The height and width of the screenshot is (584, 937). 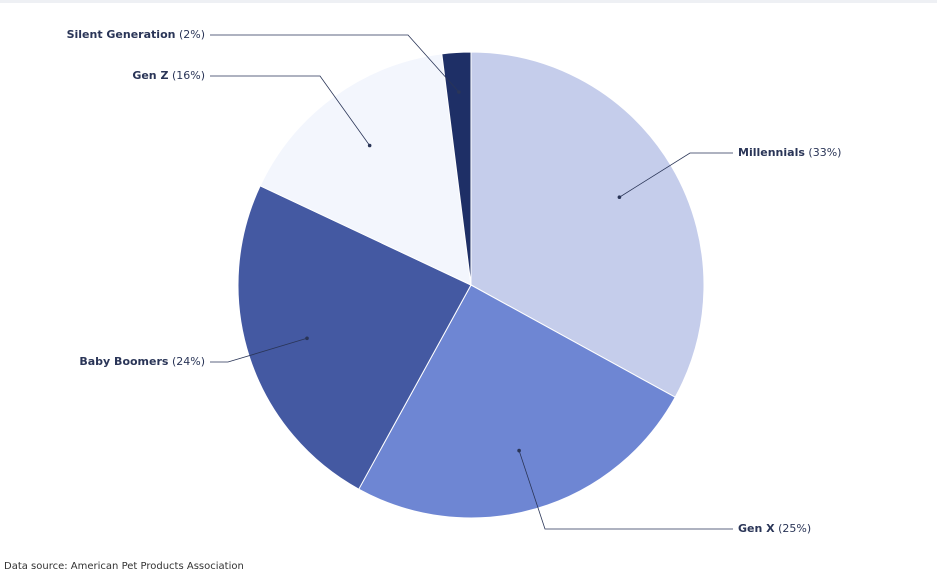 What do you see at coordinates (188, 361) in the screenshot?
I see `value-label: (24%)` at bounding box center [188, 361].